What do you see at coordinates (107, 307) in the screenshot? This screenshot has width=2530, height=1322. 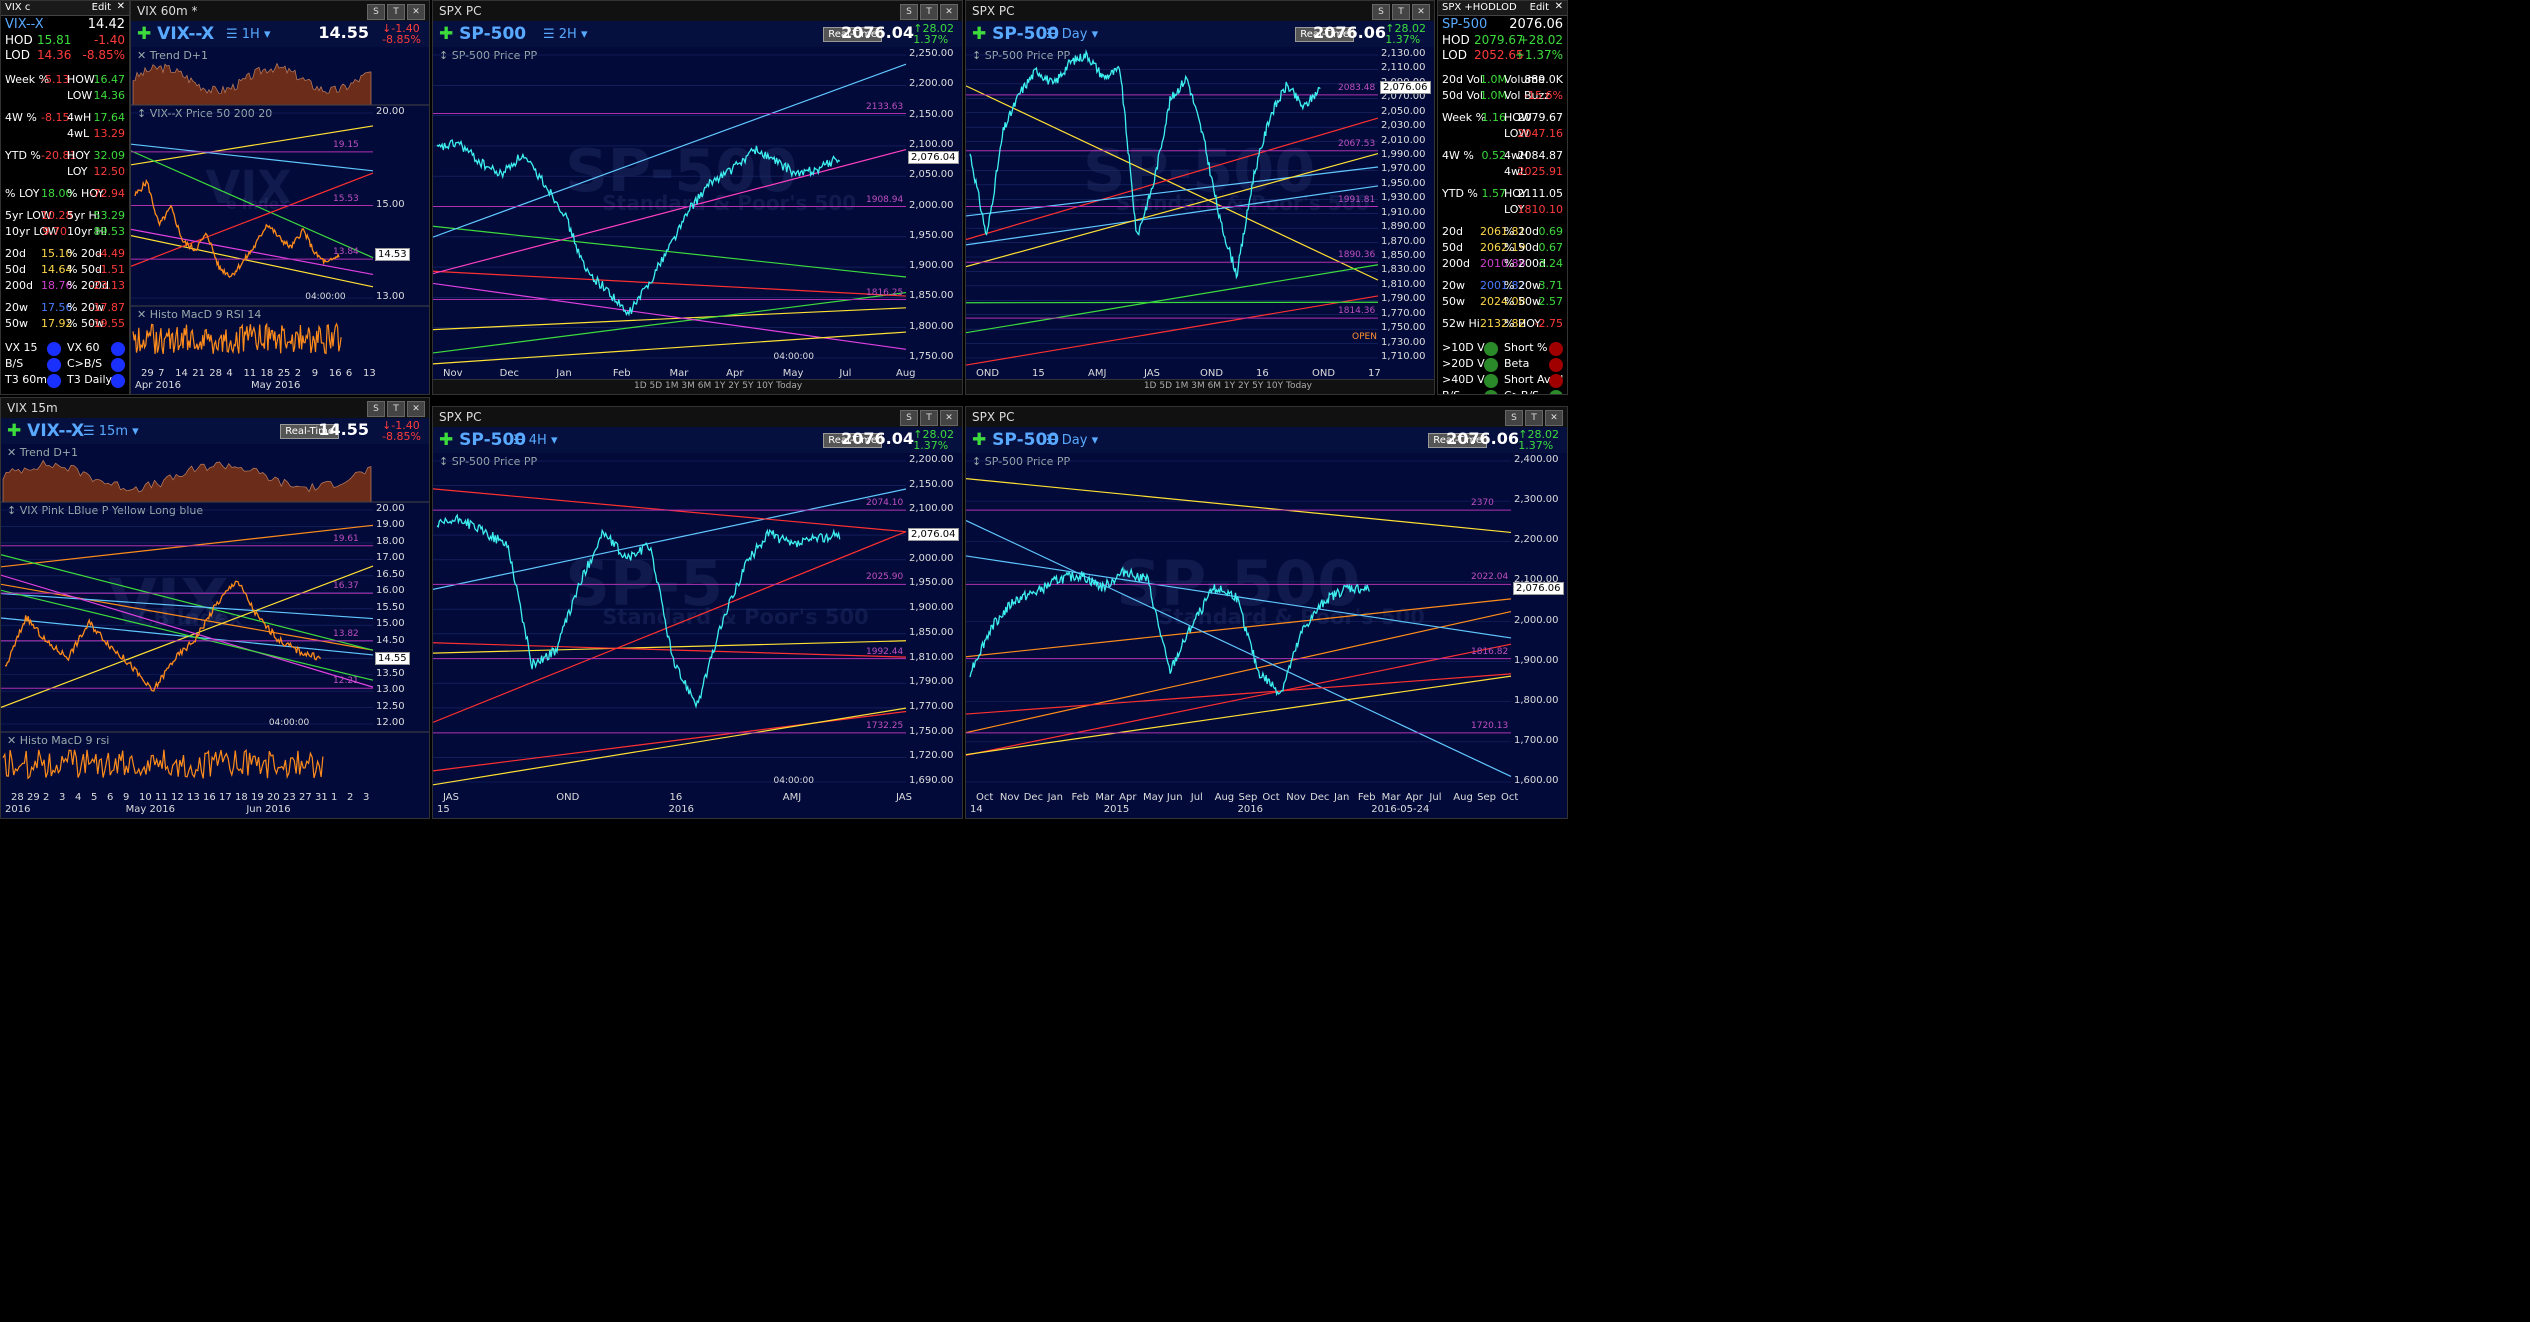 I see `stat-value-2: -17.87` at bounding box center [107, 307].